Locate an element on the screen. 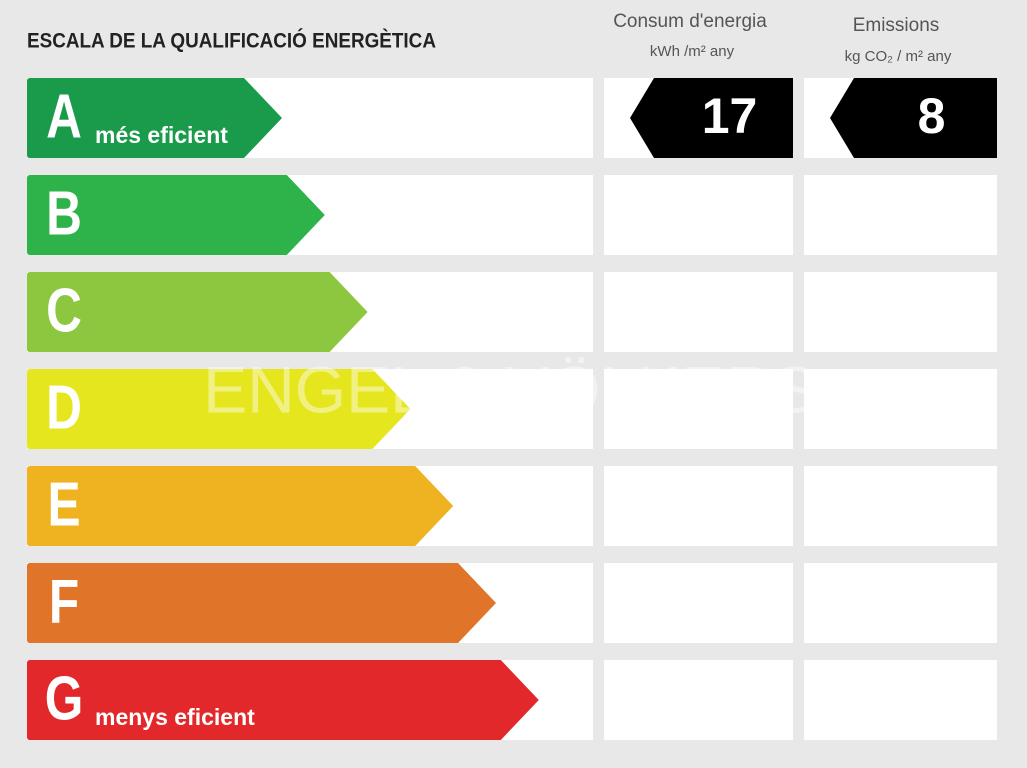  watermark: ENGEL & VÖLKERS is located at coordinates (510, 389).